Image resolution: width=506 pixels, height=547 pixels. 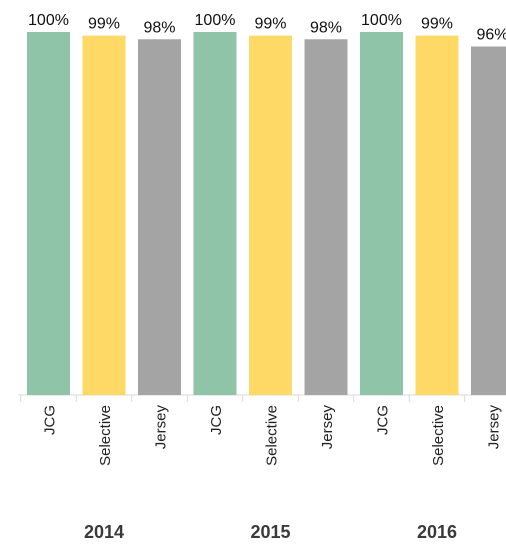 I want to click on bar-jcg-2015, so click(x=215, y=213).